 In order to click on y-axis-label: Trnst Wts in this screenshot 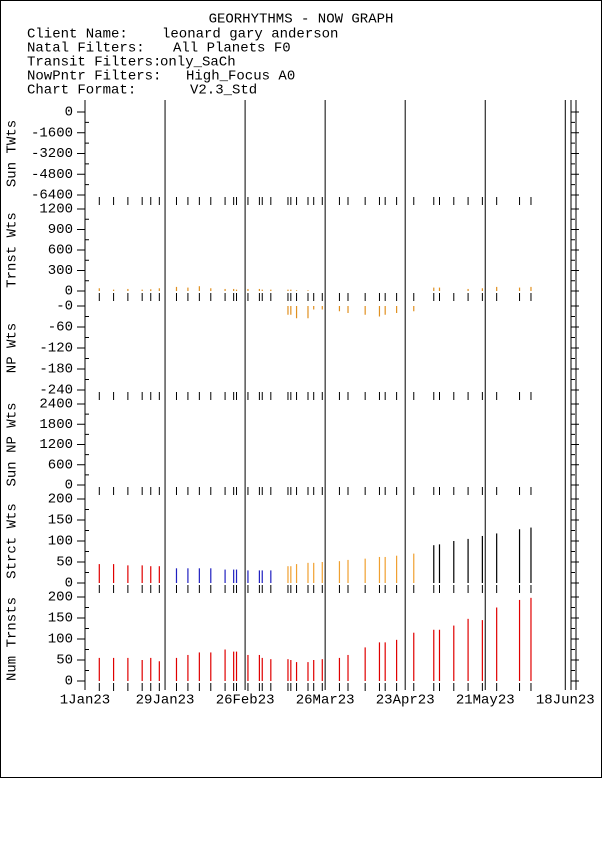, I will do `click(13, 250)`.